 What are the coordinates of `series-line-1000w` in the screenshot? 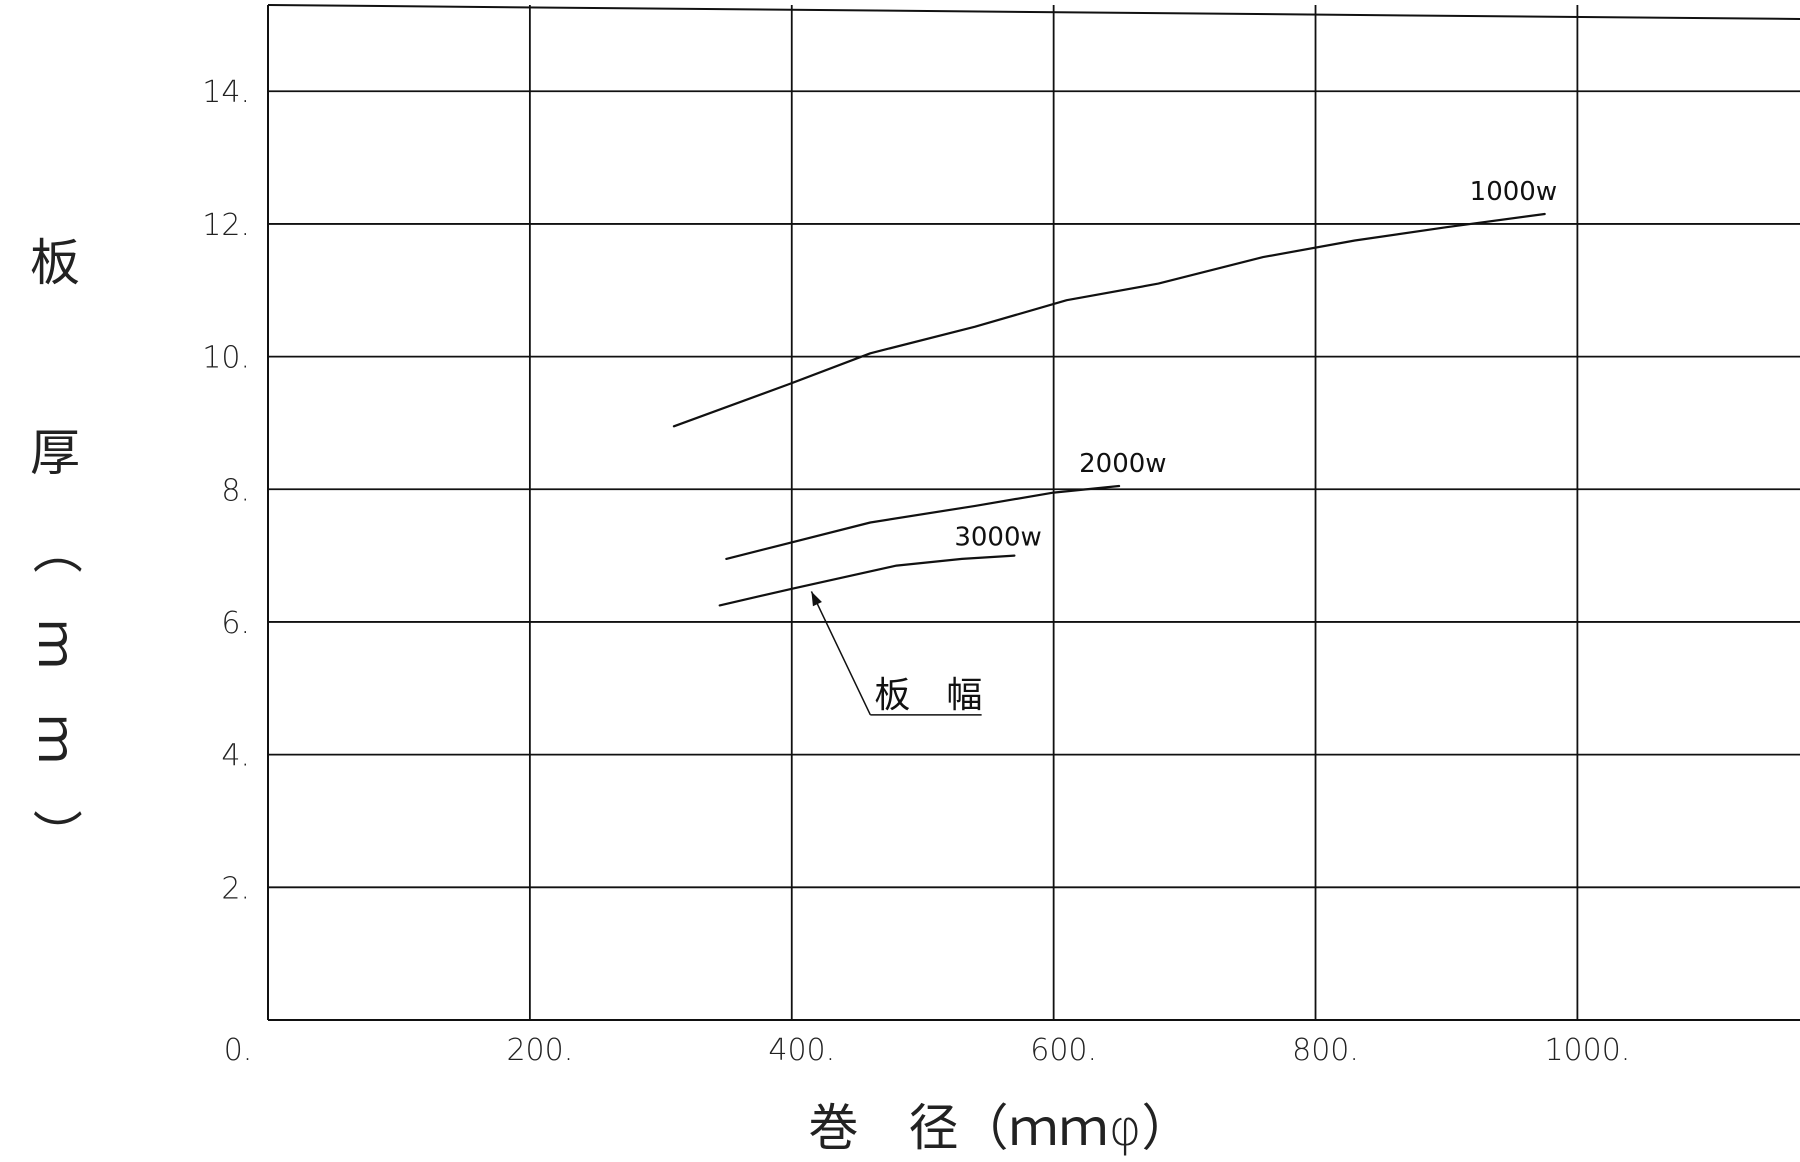 It's located at (1109, 320).